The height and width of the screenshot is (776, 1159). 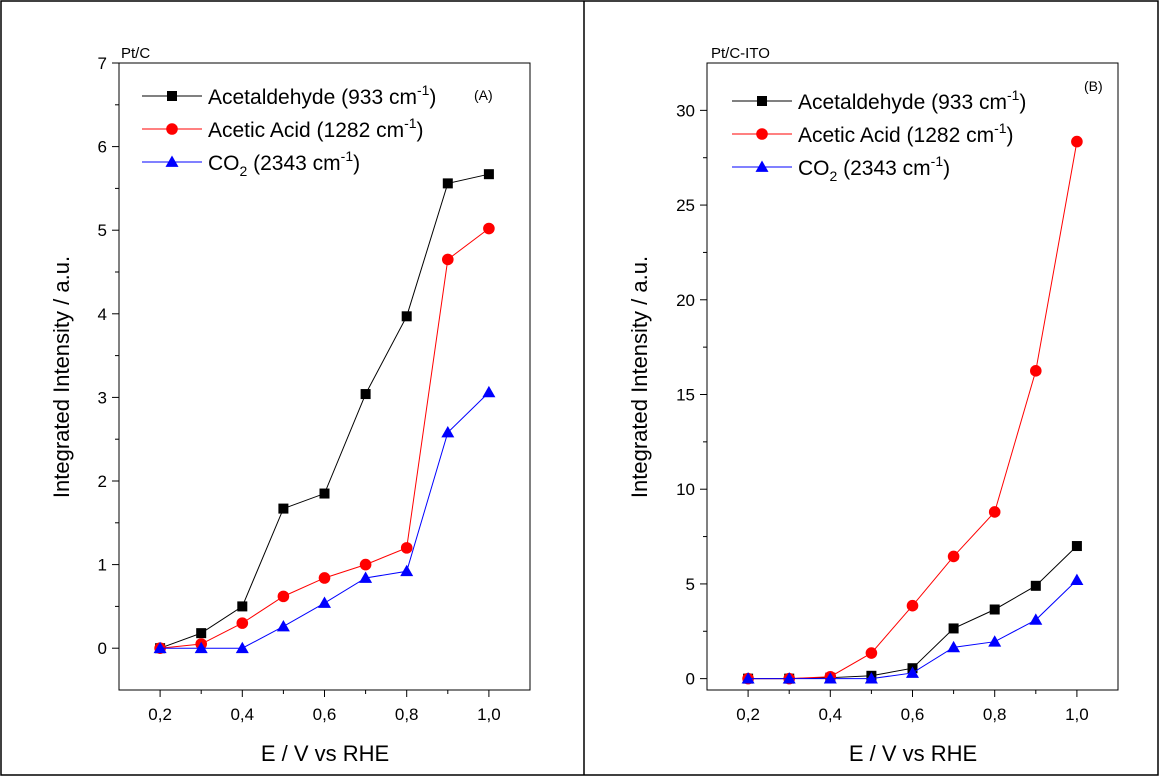 I want to click on y-tick-label: 25, so click(x=685, y=205).